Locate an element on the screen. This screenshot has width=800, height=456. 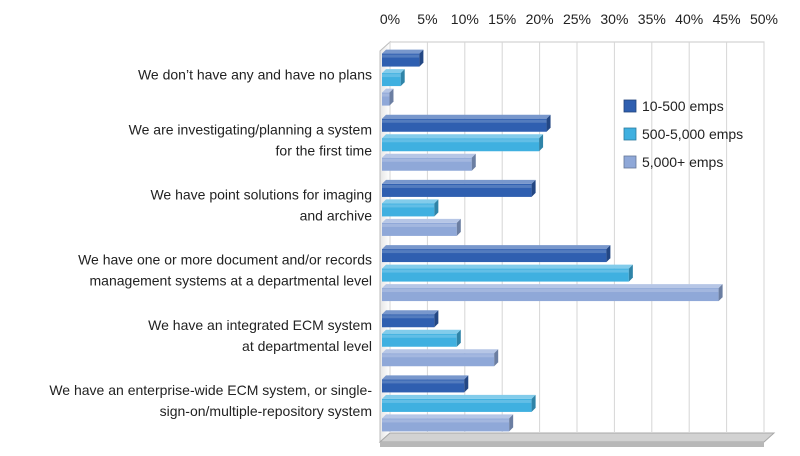
x-tick-label: 40% is located at coordinates (689, 19).